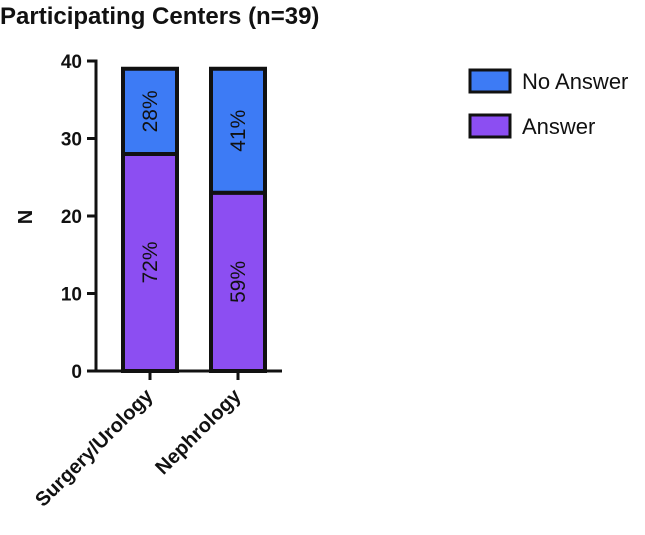 The height and width of the screenshot is (535, 645). What do you see at coordinates (71, 62) in the screenshot?
I see `y-tick-label: 40` at bounding box center [71, 62].